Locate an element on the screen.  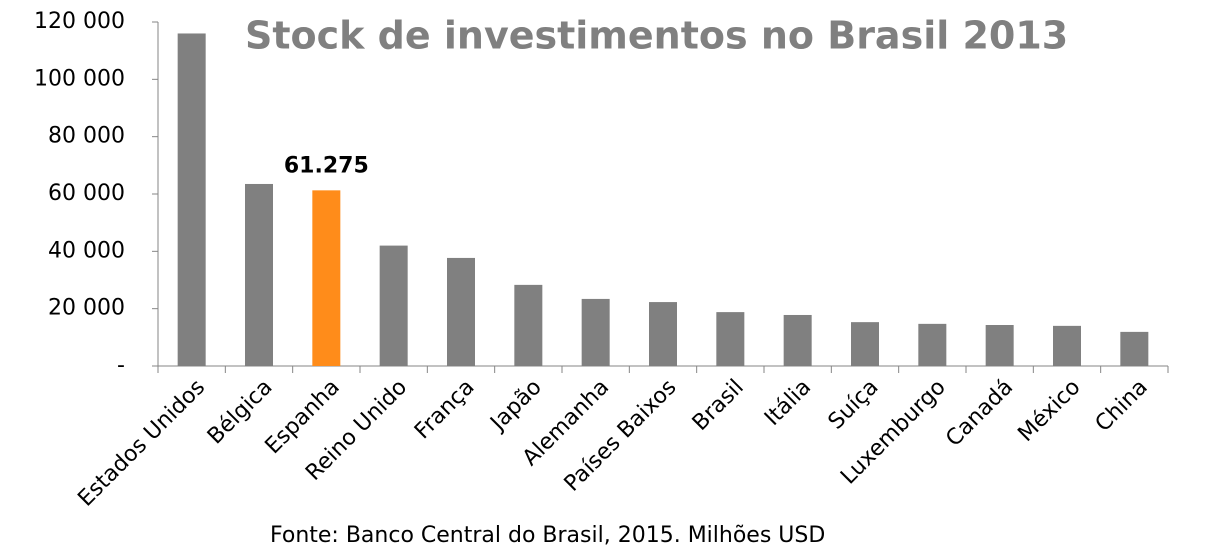
y-tick-label: 40 000 is located at coordinates (86, 250).